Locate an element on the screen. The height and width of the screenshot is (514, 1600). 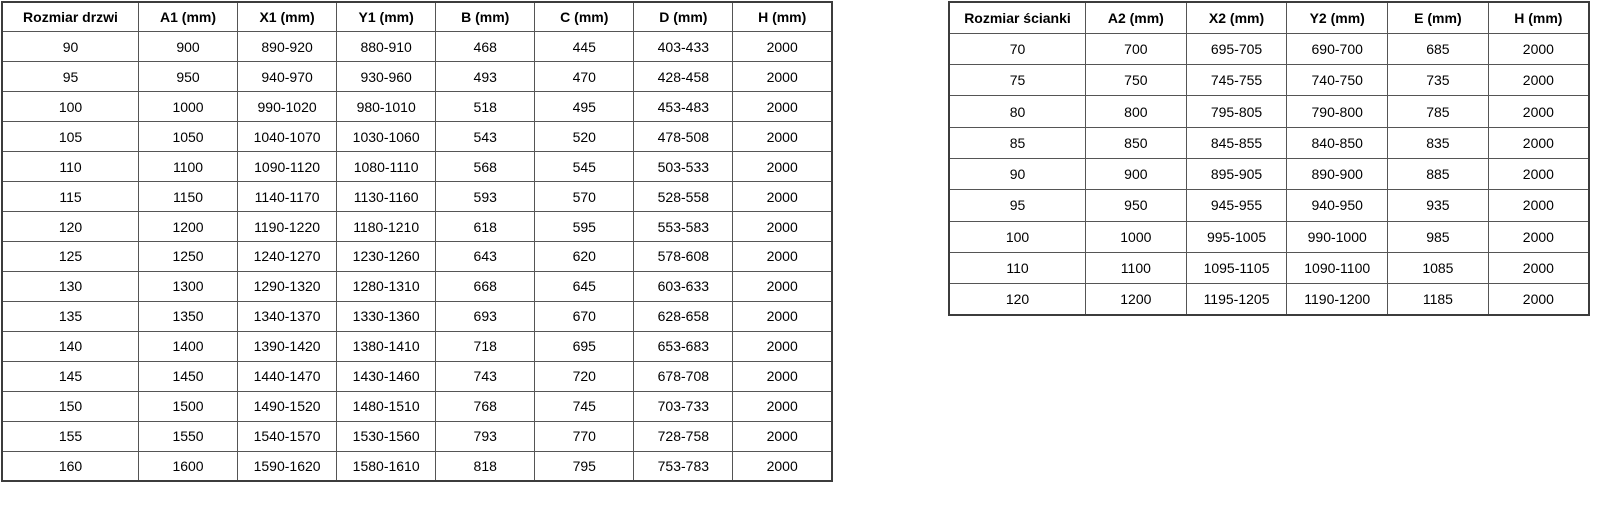
table-cell: 1230-1260 is located at coordinates (386, 256).